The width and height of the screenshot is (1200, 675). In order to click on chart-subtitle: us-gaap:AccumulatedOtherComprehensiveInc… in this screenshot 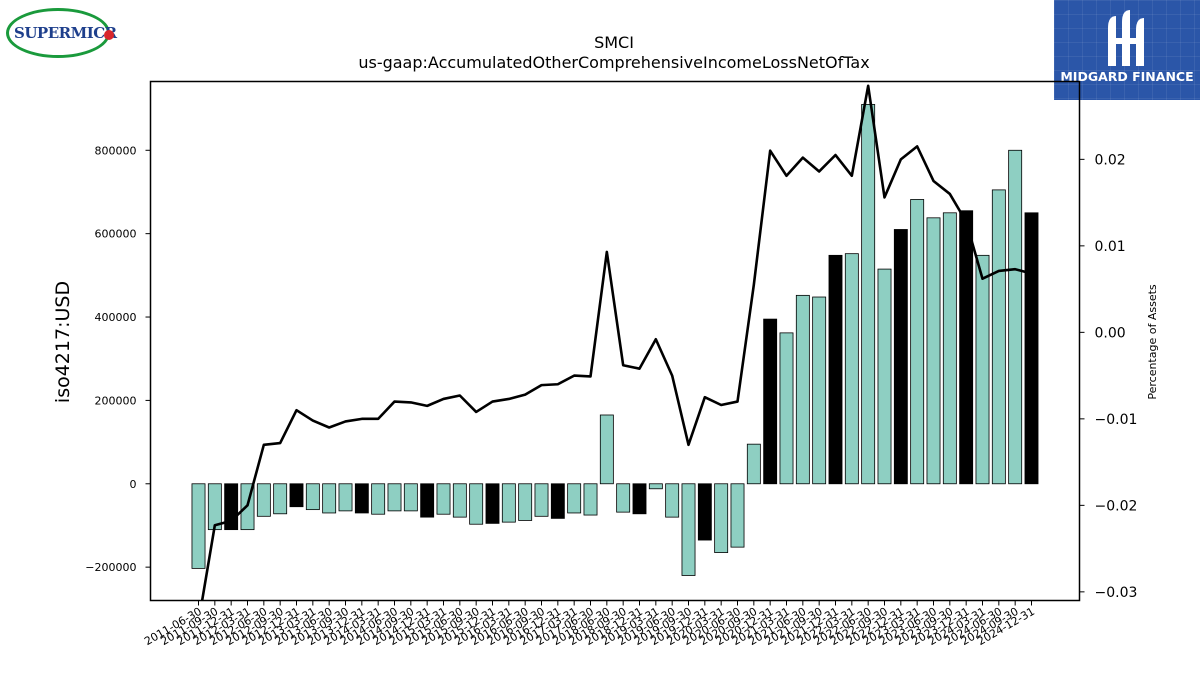, I will do `click(613, 62)`.